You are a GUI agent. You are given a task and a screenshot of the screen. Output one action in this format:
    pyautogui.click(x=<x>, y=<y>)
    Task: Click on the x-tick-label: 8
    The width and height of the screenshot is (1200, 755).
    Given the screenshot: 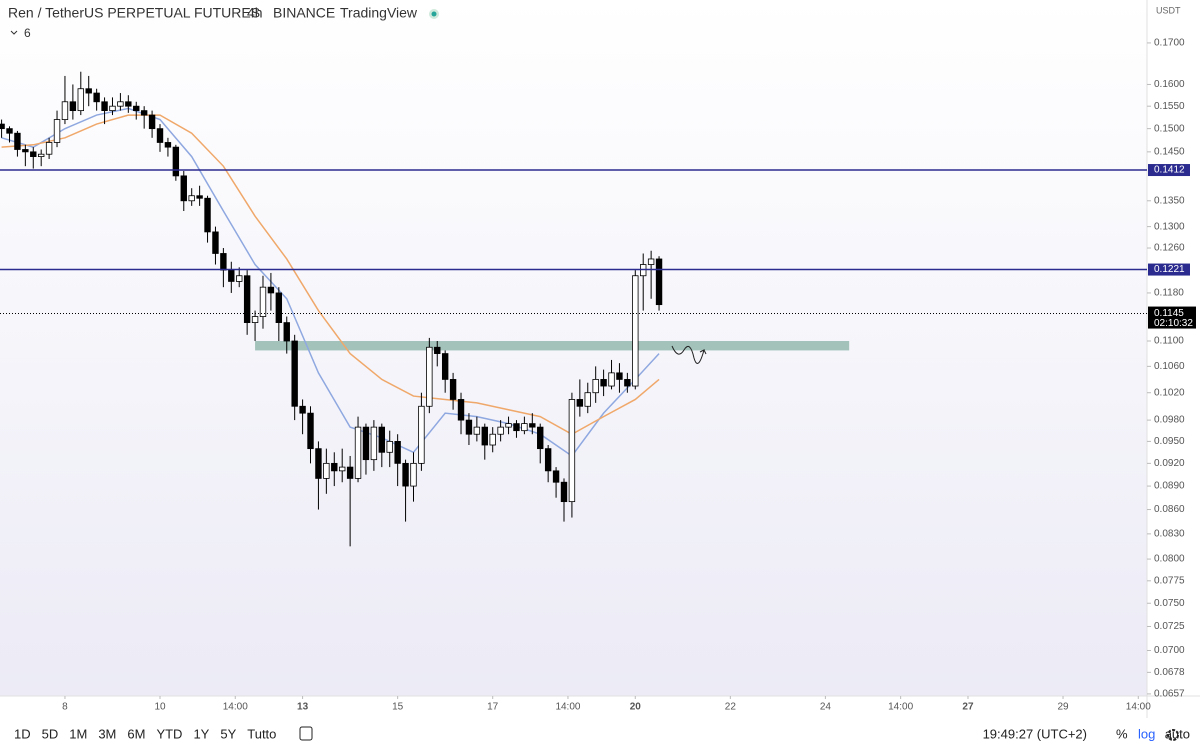 What is the action you would take?
    pyautogui.click(x=65, y=707)
    